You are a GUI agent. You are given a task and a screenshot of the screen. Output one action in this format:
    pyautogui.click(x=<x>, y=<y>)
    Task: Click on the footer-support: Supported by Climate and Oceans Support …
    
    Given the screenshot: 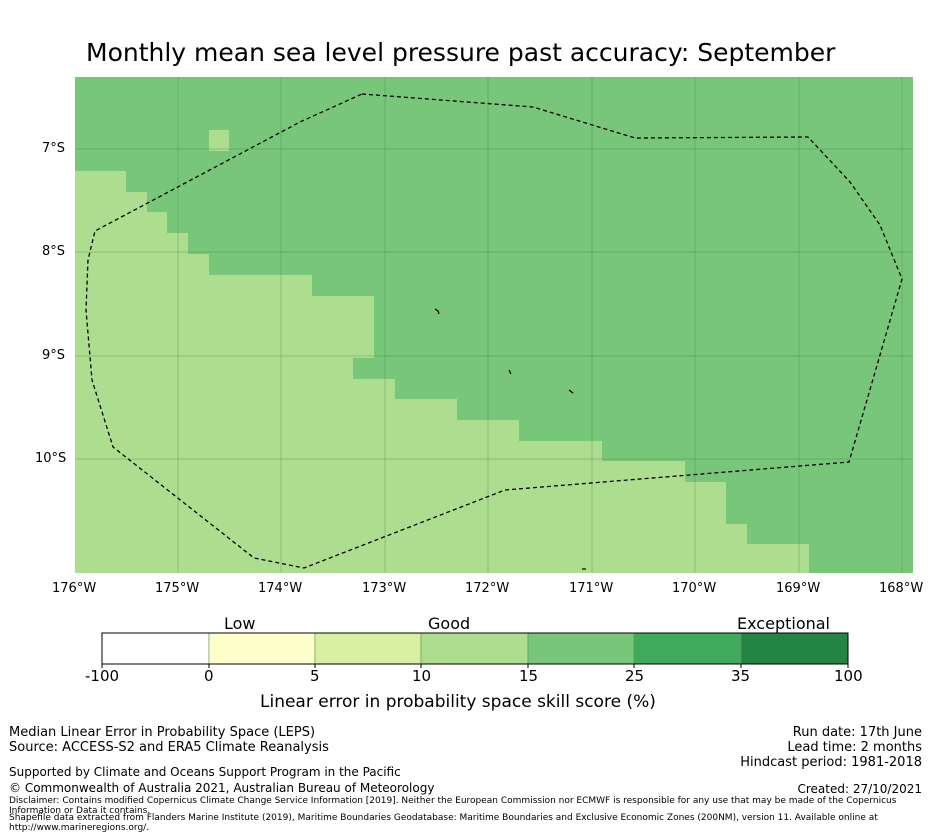 What is the action you would take?
    pyautogui.click(x=205, y=772)
    